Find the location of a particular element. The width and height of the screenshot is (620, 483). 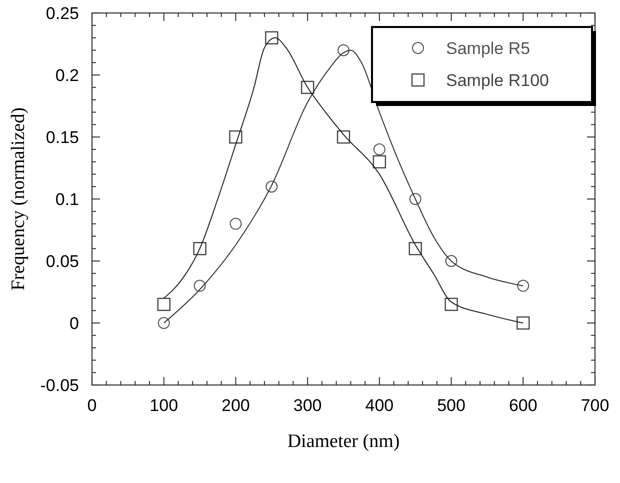

y-tick-label: -0.05 is located at coordinates (59, 385).